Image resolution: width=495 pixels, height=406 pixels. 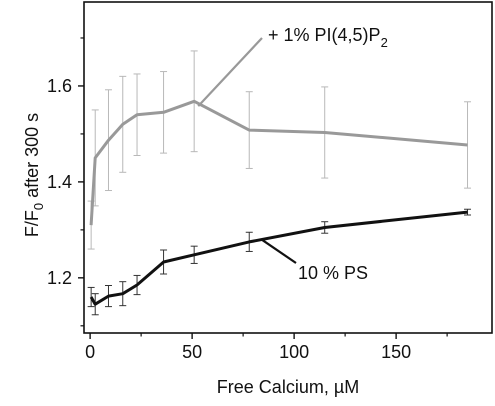 I want to click on x-tick-label: 100, so click(x=294, y=352).